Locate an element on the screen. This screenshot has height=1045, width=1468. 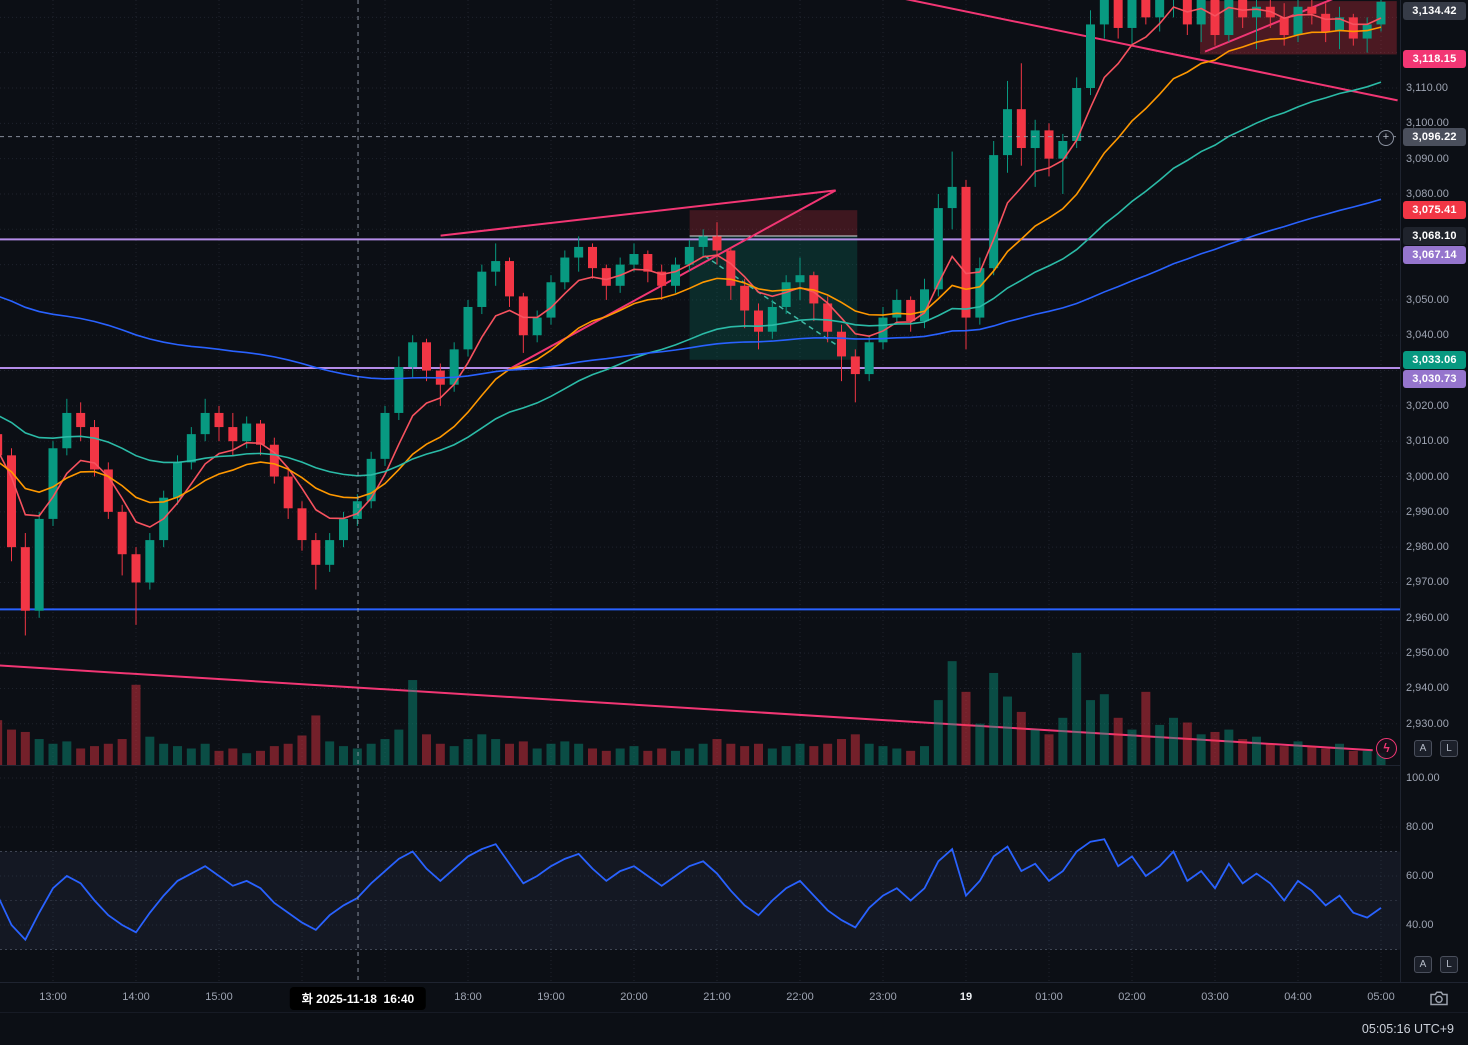
descending-trendline is located at coordinates (1151, 51).